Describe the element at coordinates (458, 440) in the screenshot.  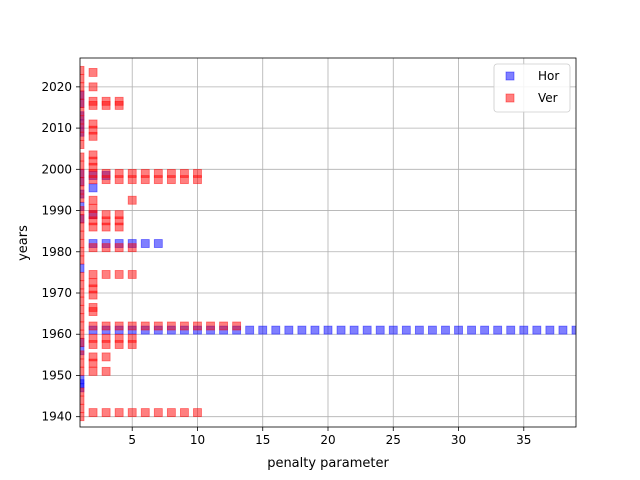
I see `x-tick-label: 30` at that location.